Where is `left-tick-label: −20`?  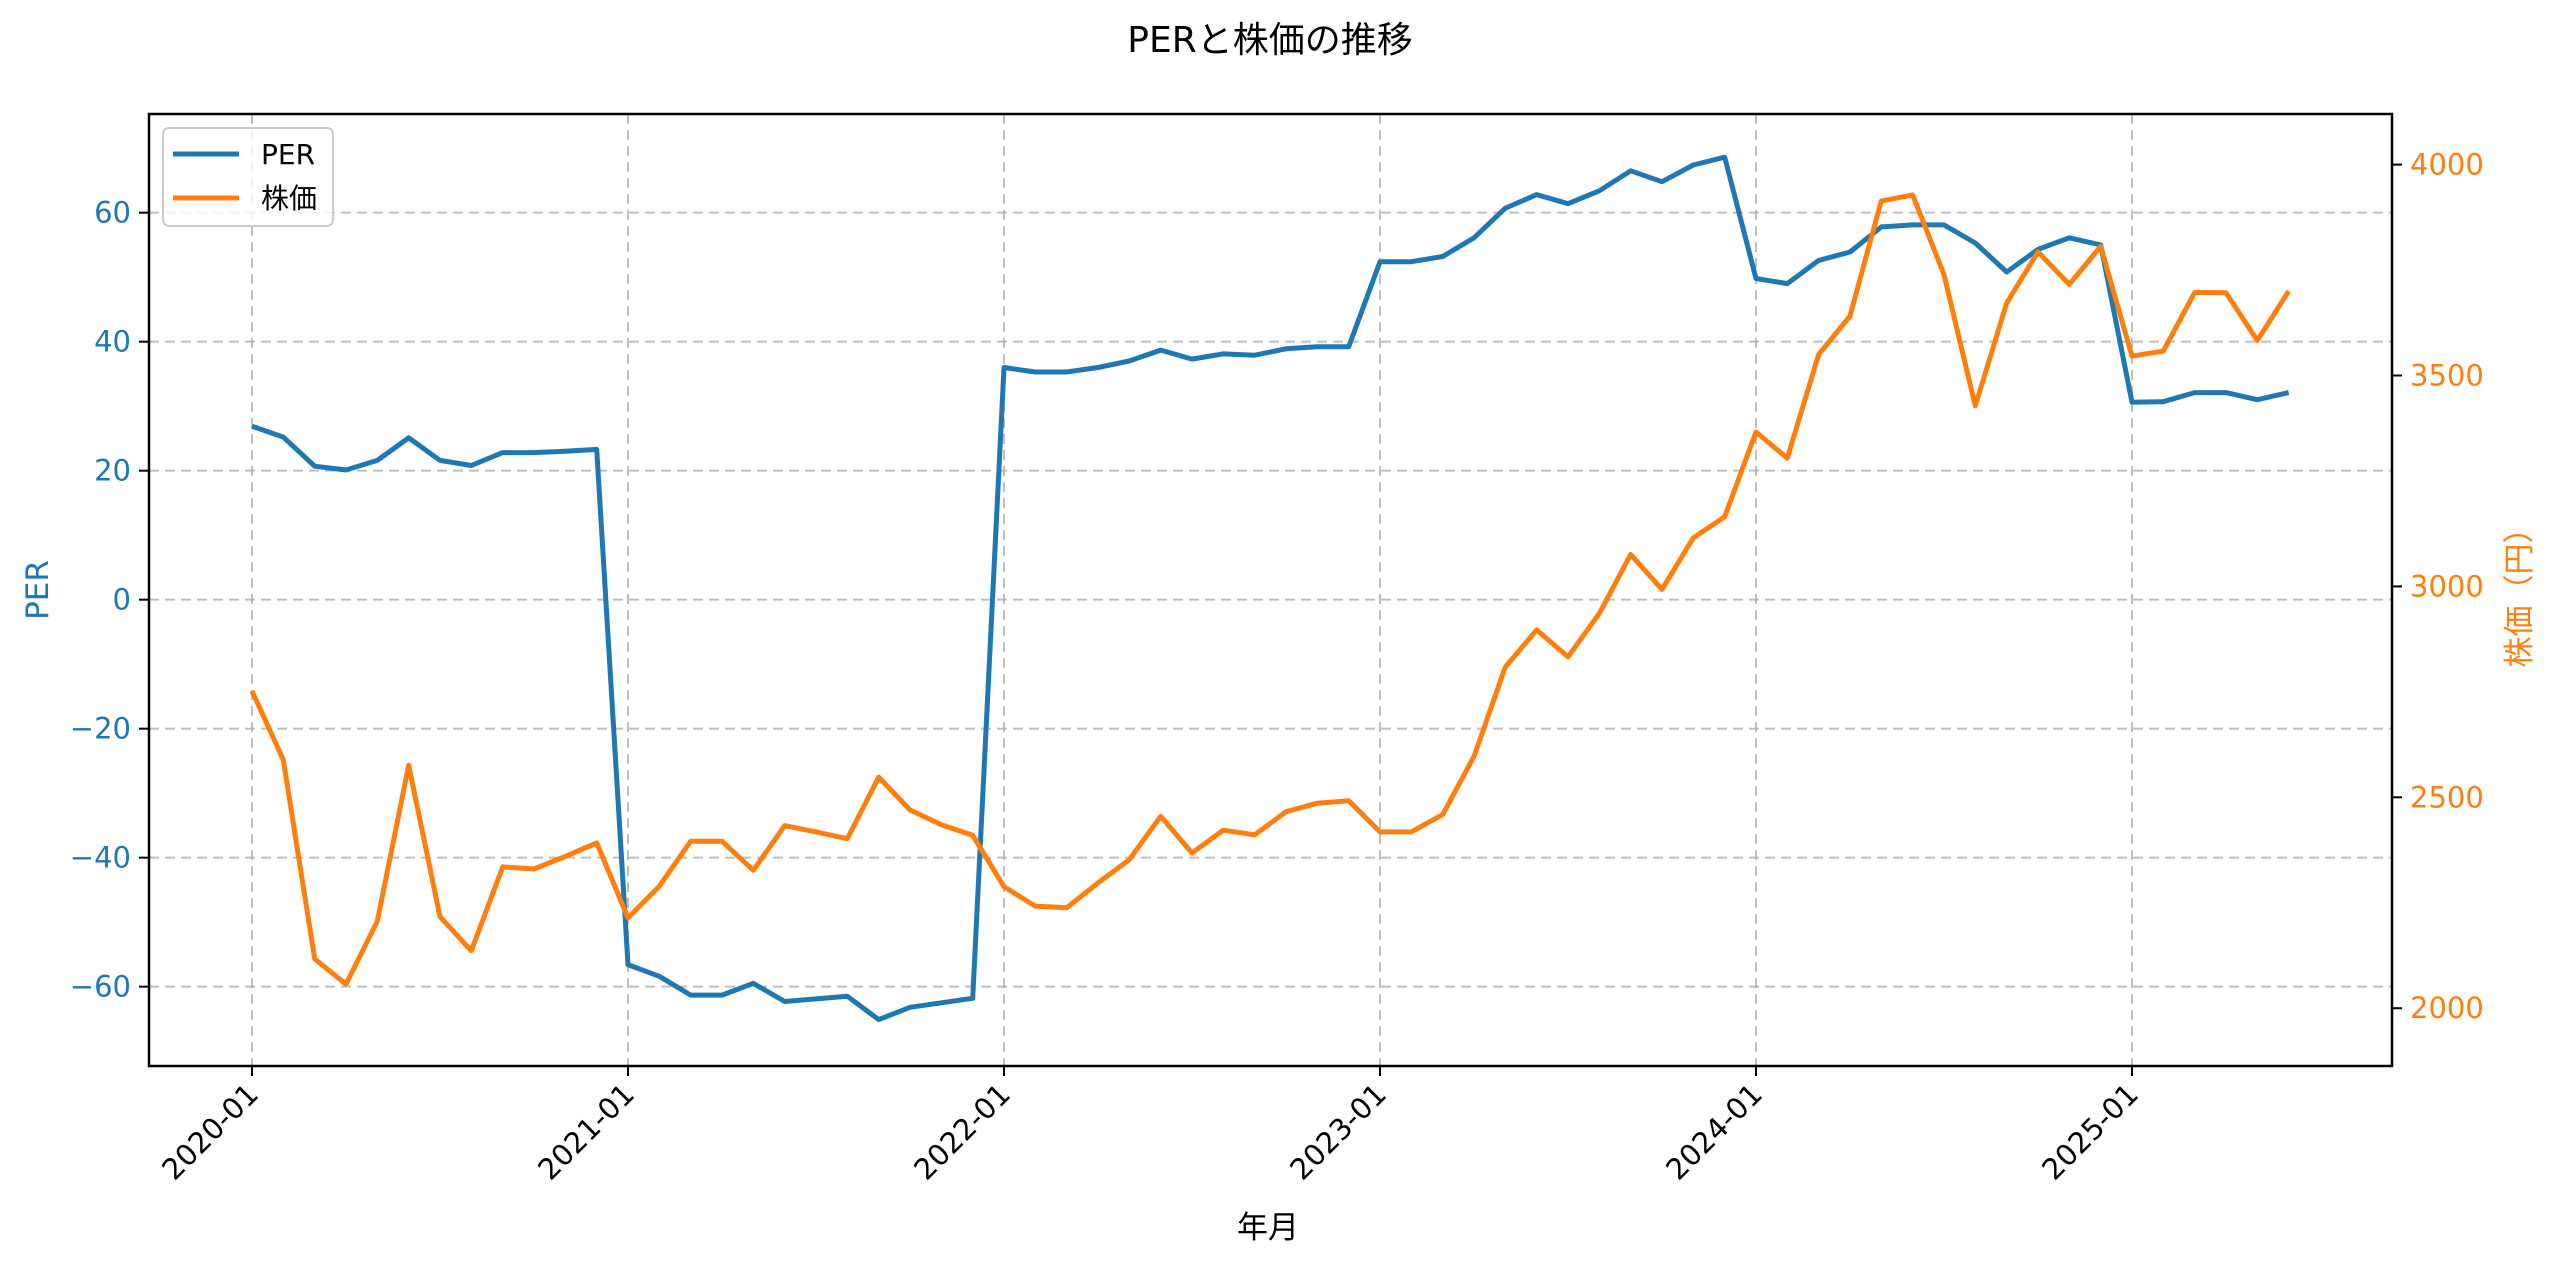
left-tick-label: −20 is located at coordinates (100, 729).